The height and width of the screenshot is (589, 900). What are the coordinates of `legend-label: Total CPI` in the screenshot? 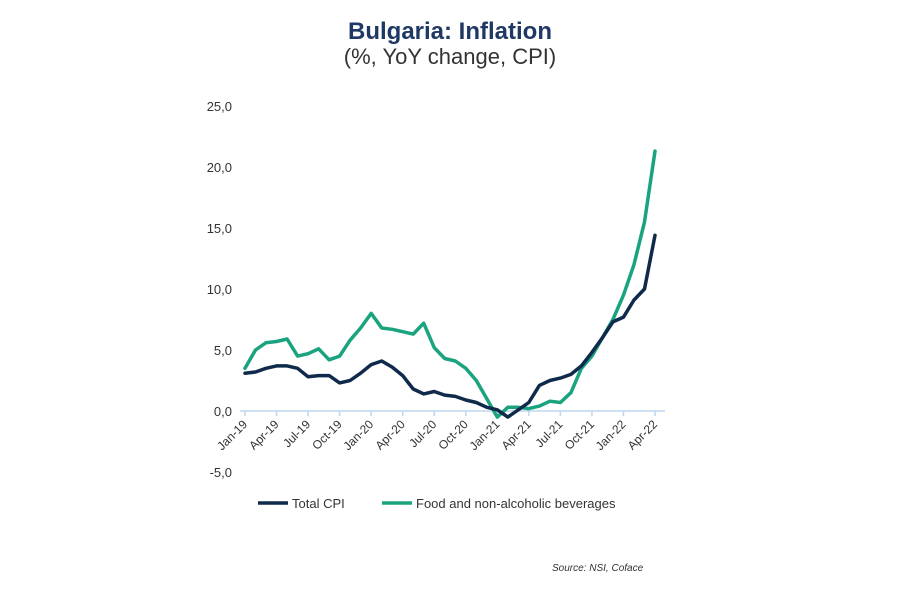 It's located at (318, 503).